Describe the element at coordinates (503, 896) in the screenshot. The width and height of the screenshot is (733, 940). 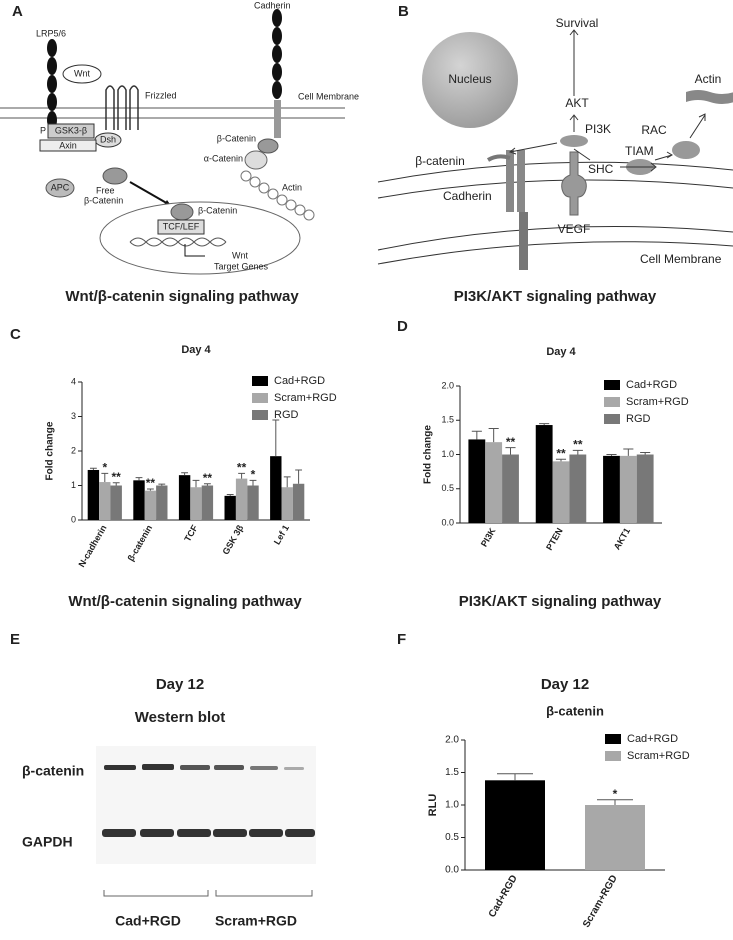
I see `x-tick-label: Cad+RGD` at that location.